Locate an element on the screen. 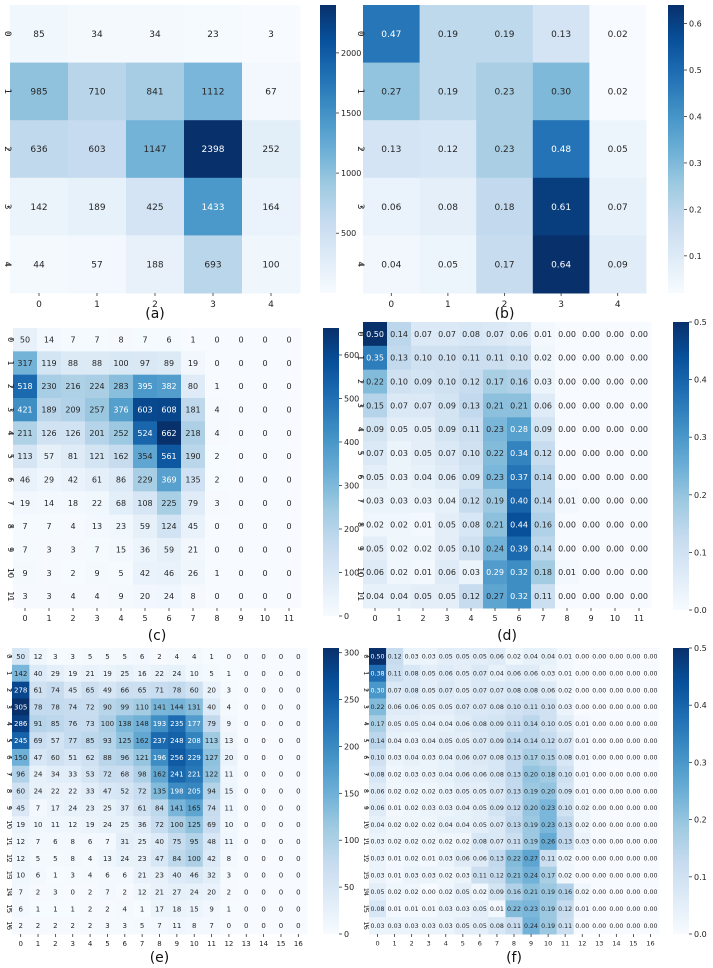 This screenshot has width=713, height=968. x-tick-label: 2 is located at coordinates (505, 305).